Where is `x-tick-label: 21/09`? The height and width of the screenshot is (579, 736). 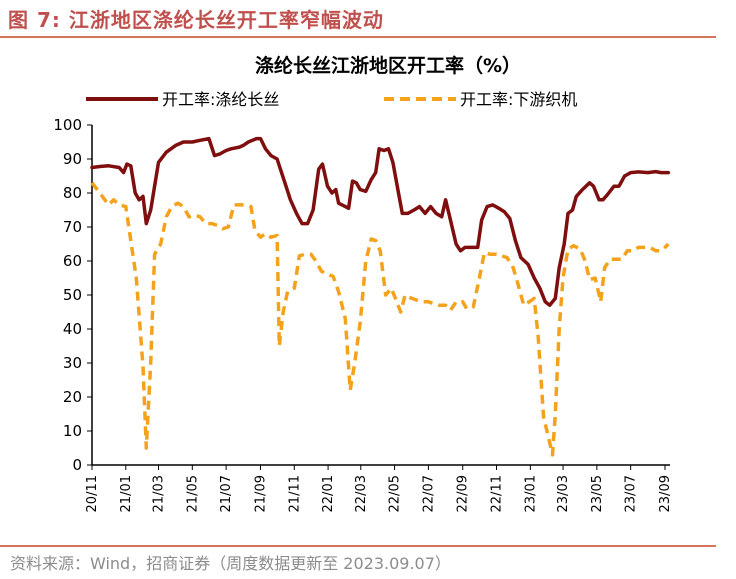 x-tick-label: 21/09 is located at coordinates (260, 493).